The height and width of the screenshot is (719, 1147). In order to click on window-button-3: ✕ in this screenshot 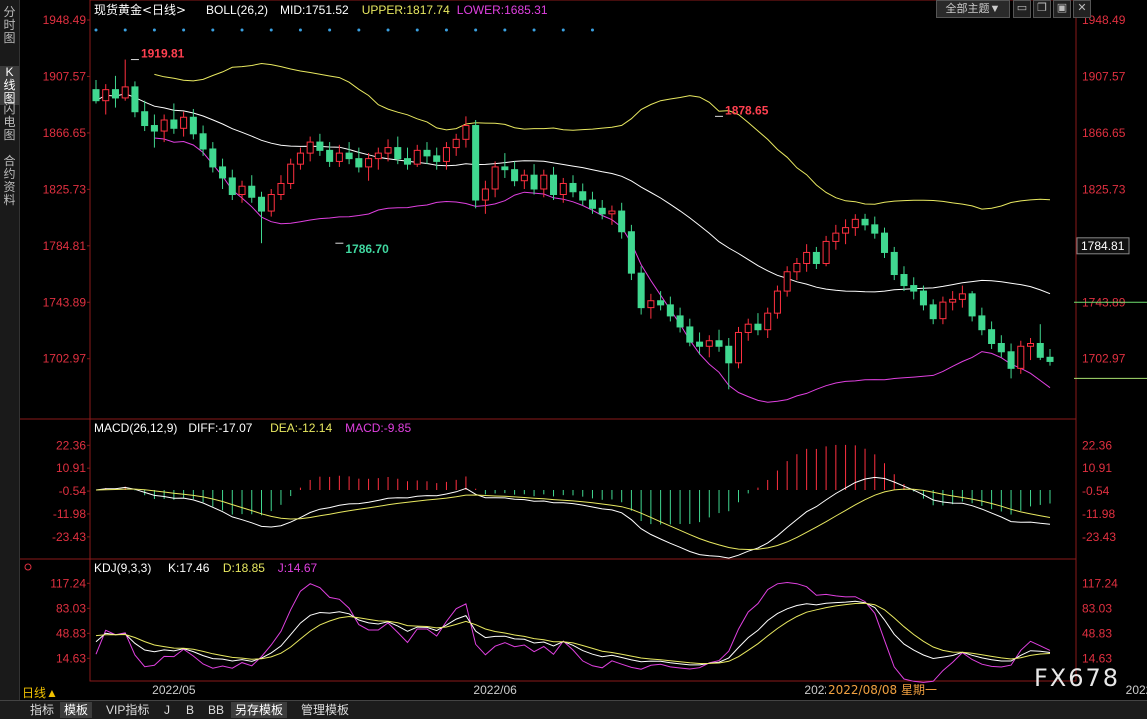, I will do `click(1082, 9)`.